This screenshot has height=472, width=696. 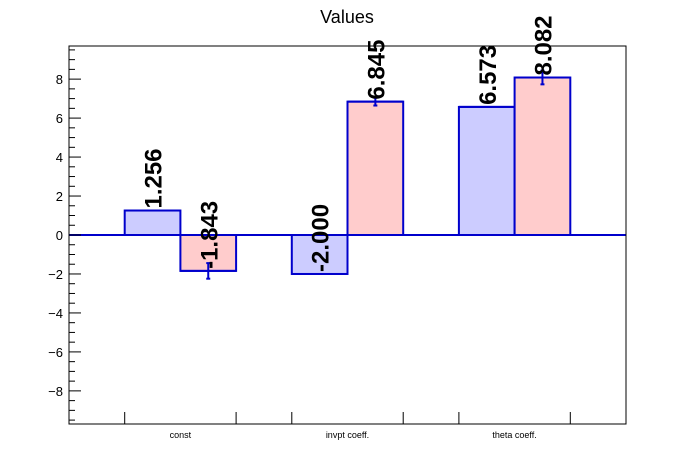 I want to click on y-tick-label: −6, so click(x=55, y=352).